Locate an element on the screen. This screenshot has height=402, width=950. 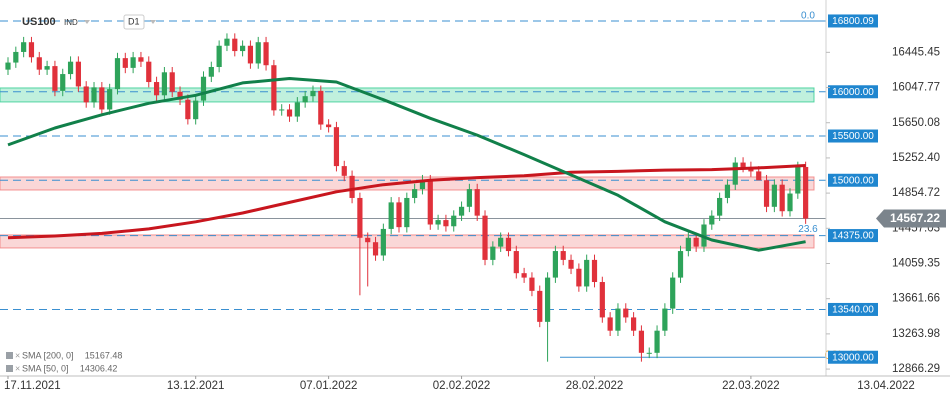
level-label: 16000.00 is located at coordinates (853, 92).